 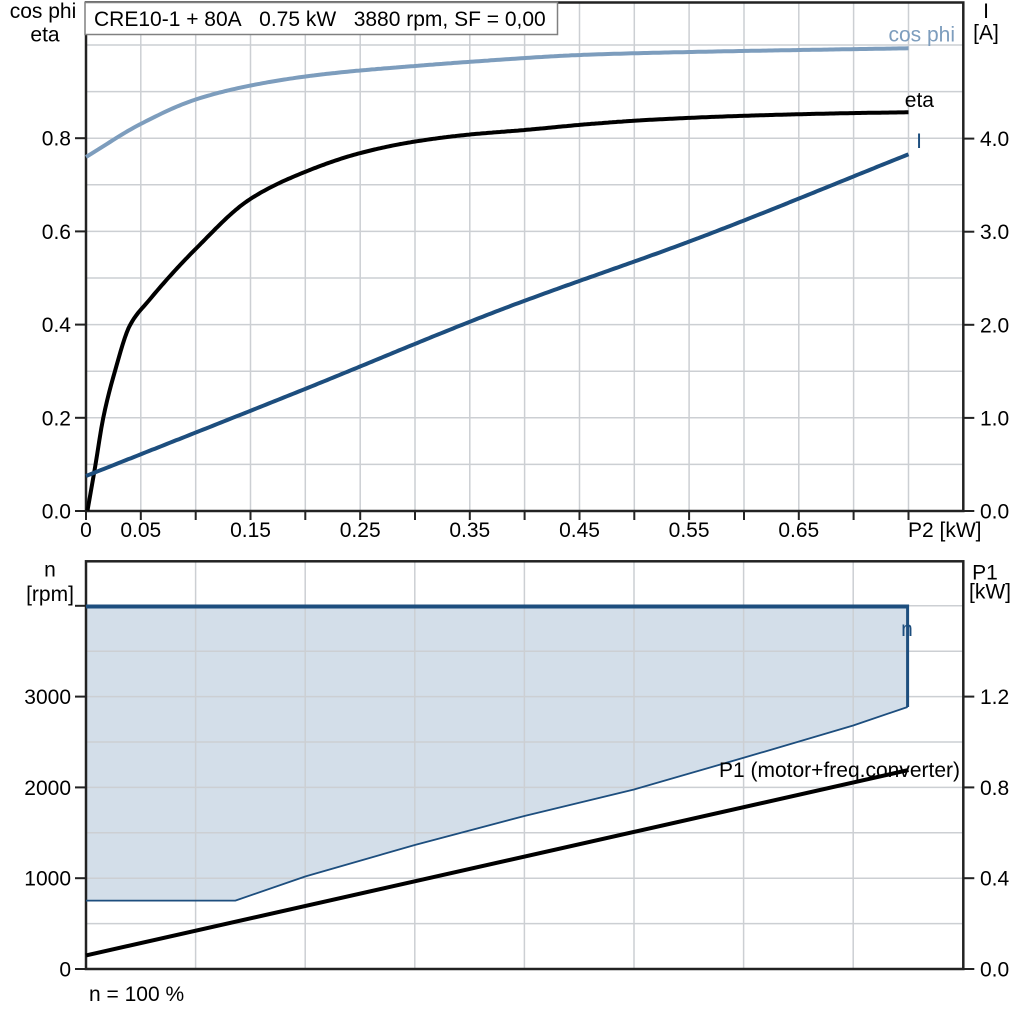 What do you see at coordinates (47, 697) in the screenshot?
I see `svg-text: 3000` at bounding box center [47, 697].